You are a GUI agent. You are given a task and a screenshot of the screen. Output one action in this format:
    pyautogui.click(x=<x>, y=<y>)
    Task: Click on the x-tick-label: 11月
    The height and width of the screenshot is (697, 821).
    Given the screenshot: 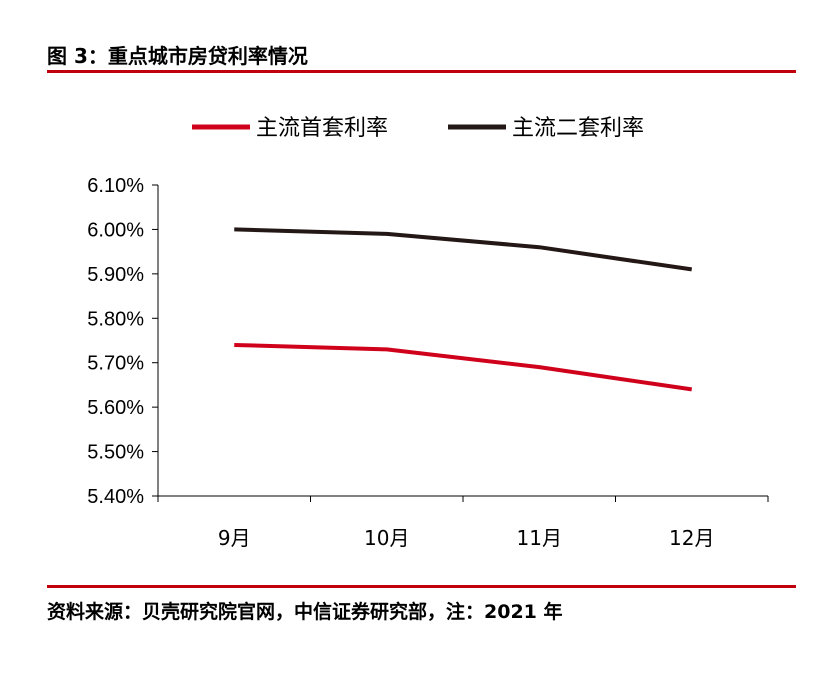 What is the action you would take?
    pyautogui.click(x=539, y=538)
    